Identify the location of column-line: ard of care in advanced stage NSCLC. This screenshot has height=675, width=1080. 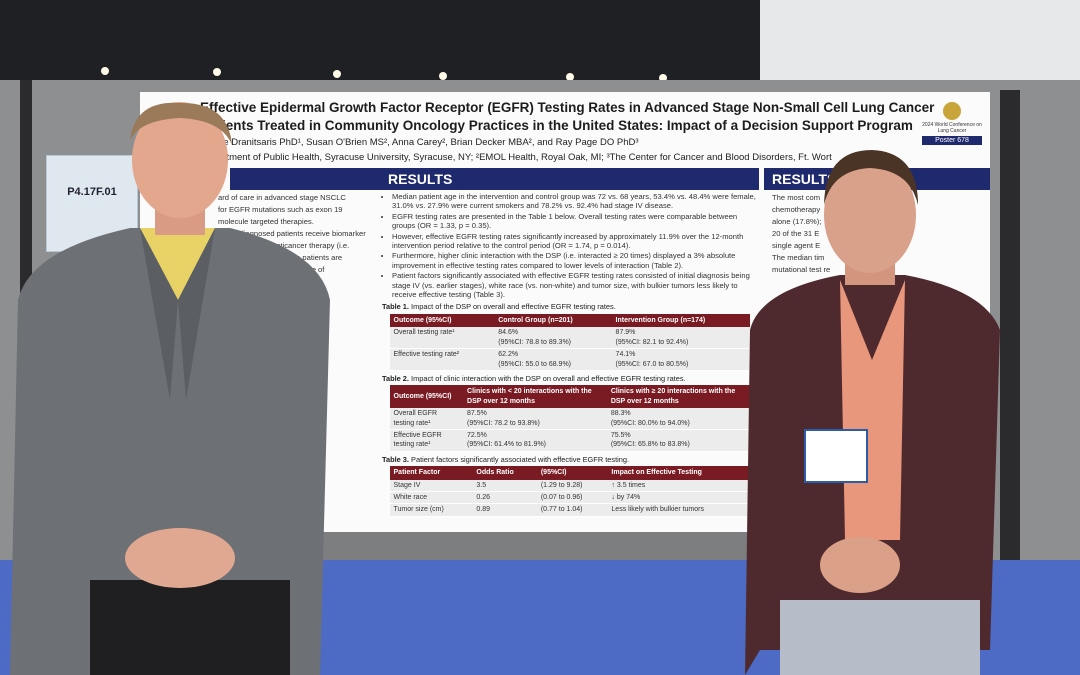
(282, 197).